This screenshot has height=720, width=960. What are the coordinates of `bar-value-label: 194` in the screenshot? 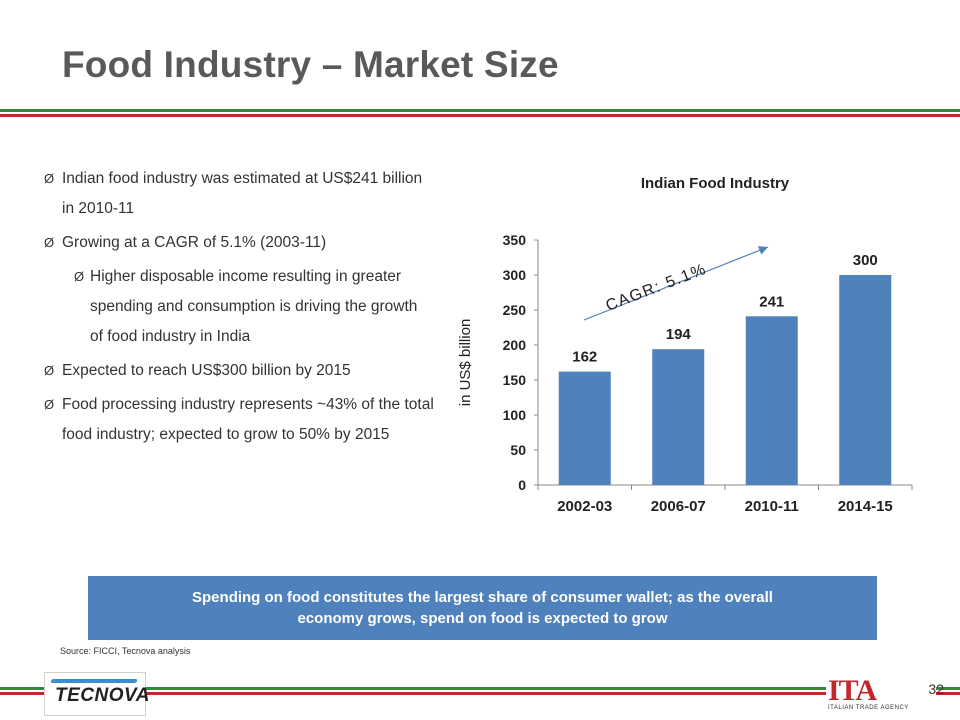 It's located at (679, 334).